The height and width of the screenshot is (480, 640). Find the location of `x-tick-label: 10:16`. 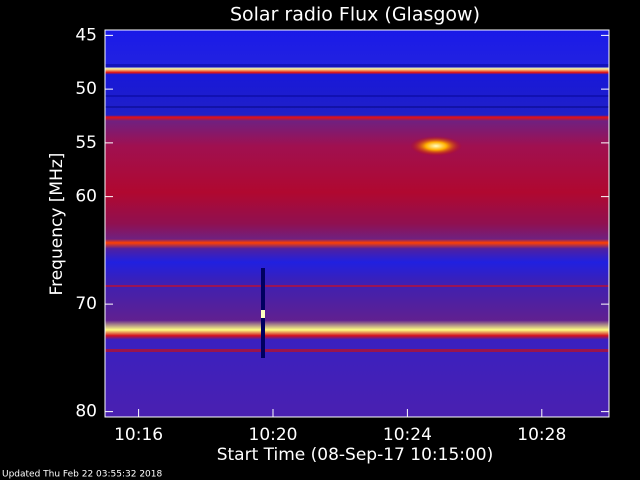

x-tick-label: 10:16 is located at coordinates (138, 435).